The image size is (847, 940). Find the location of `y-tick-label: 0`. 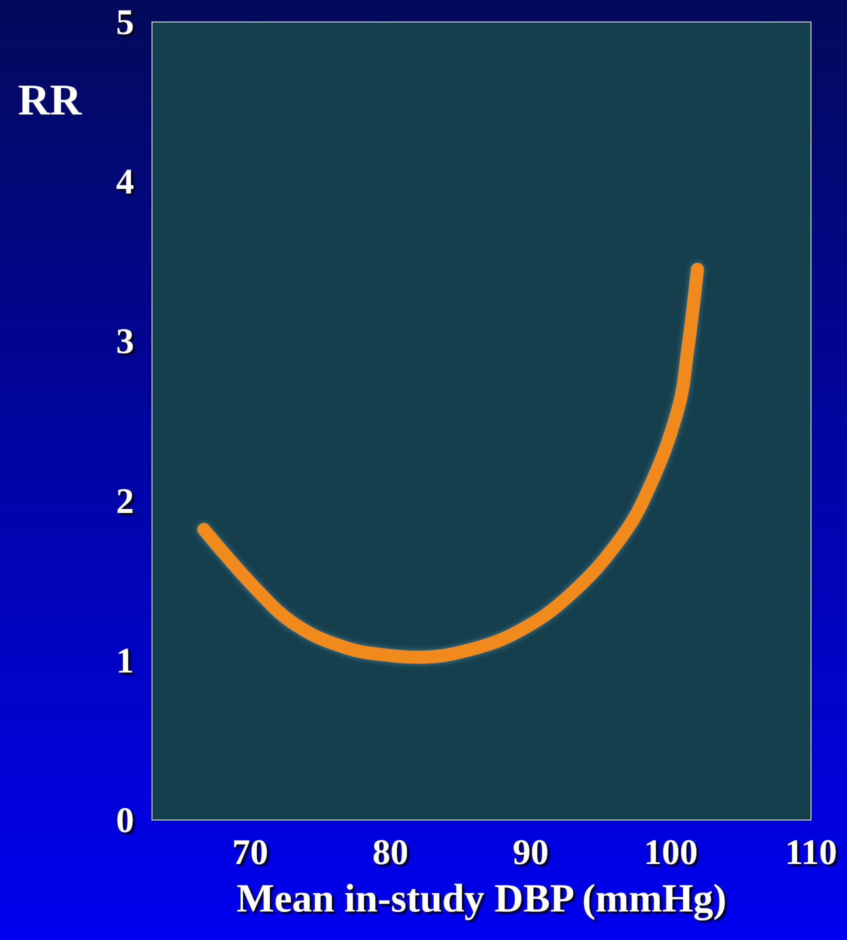

y-tick-label: 0 is located at coordinates (125, 820).